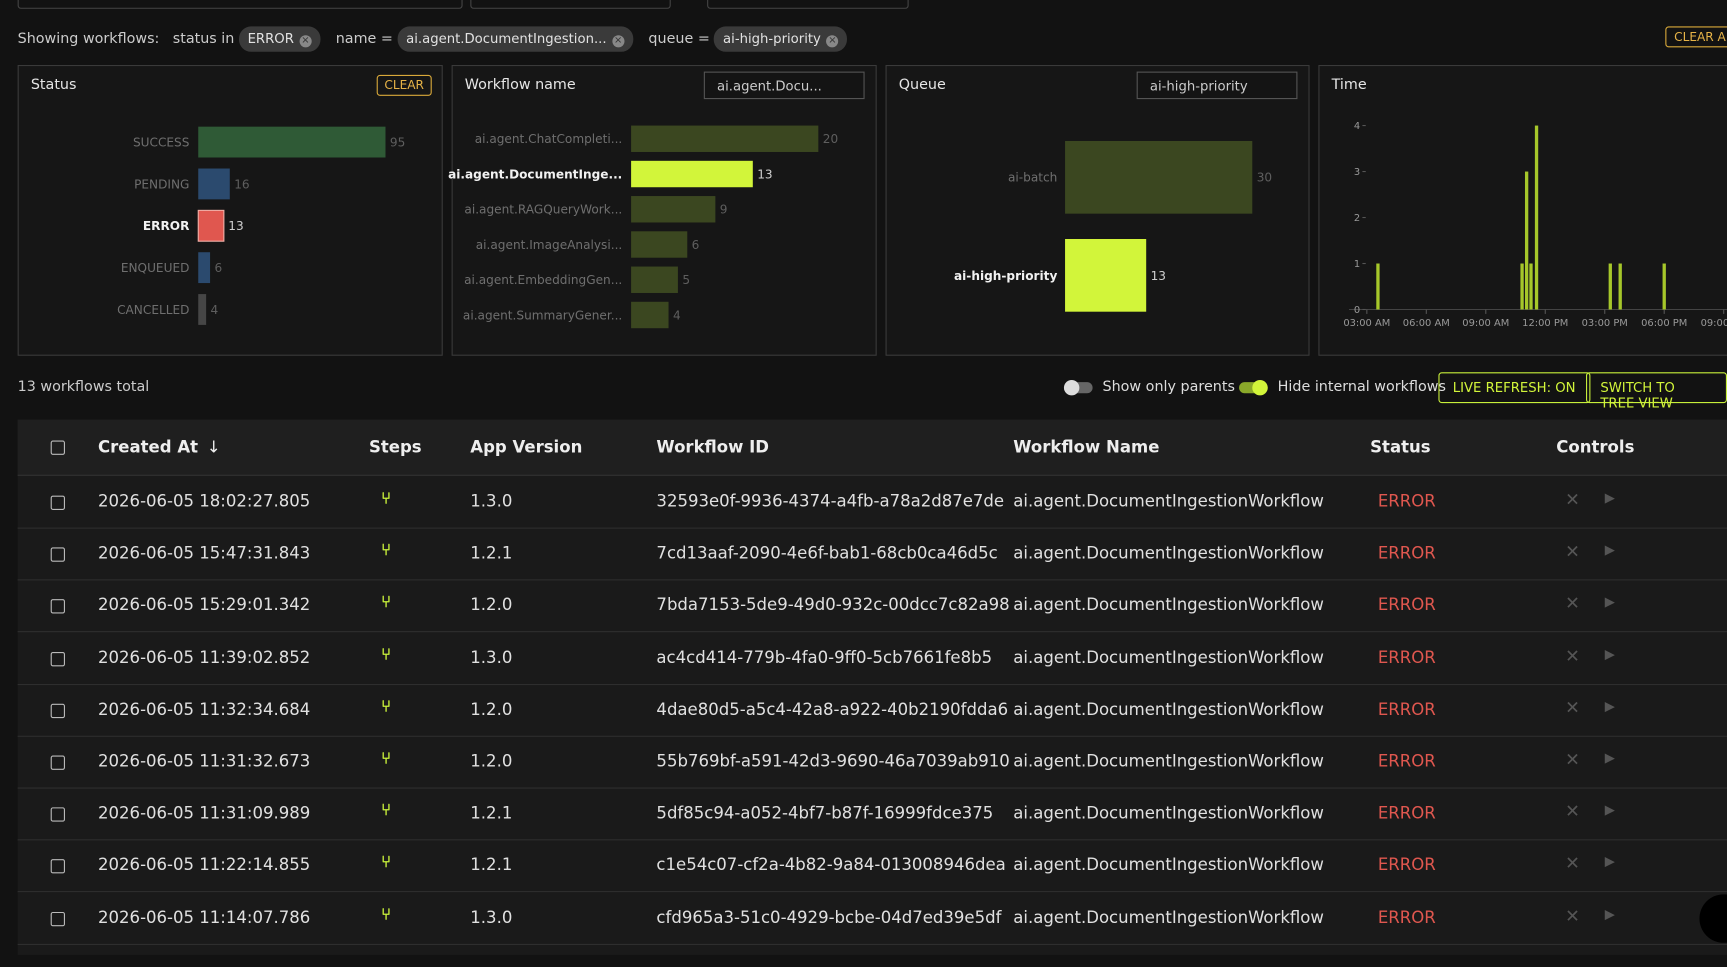 Image resolution: width=1727 pixels, height=967 pixels. I want to click on table-cell: 2026-06-05 11:14:07.786, so click(204, 917).